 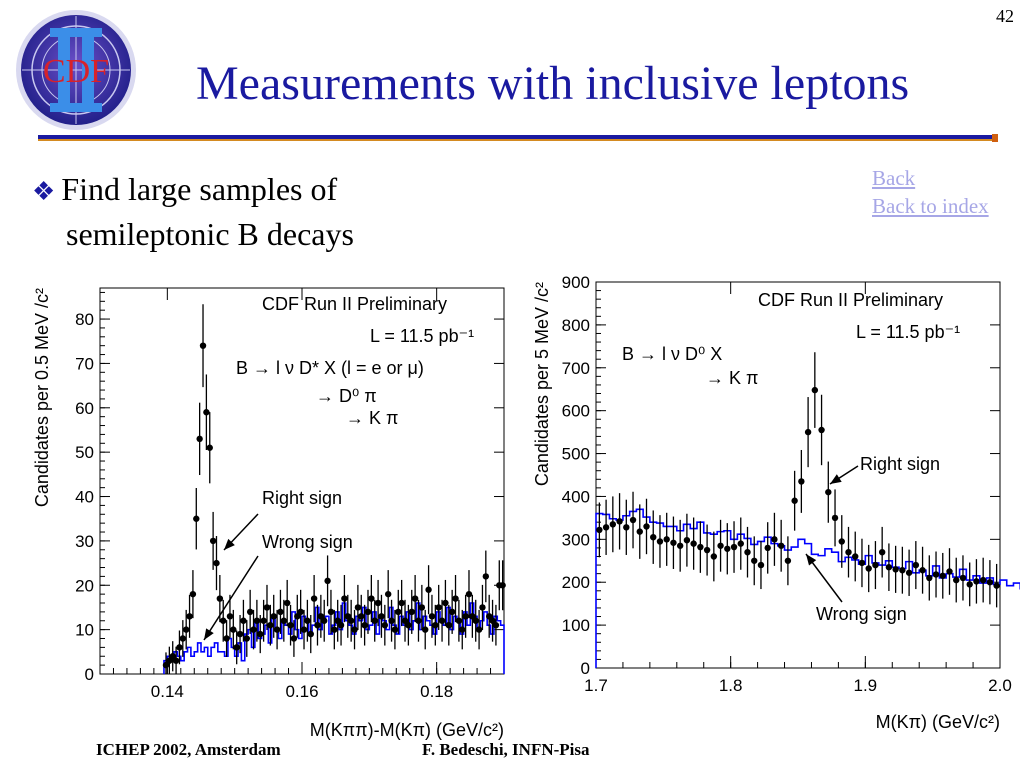 What do you see at coordinates (585, 668) in the screenshot?
I see `y-tick-label: 0` at bounding box center [585, 668].